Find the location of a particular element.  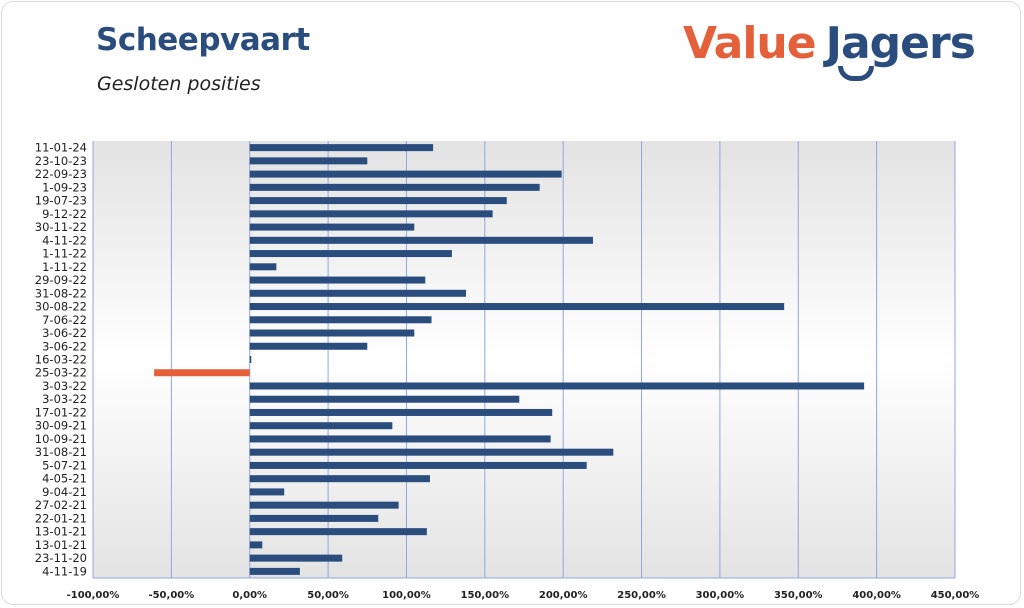

y-tick-label: 11-01-24 is located at coordinates (61, 148).